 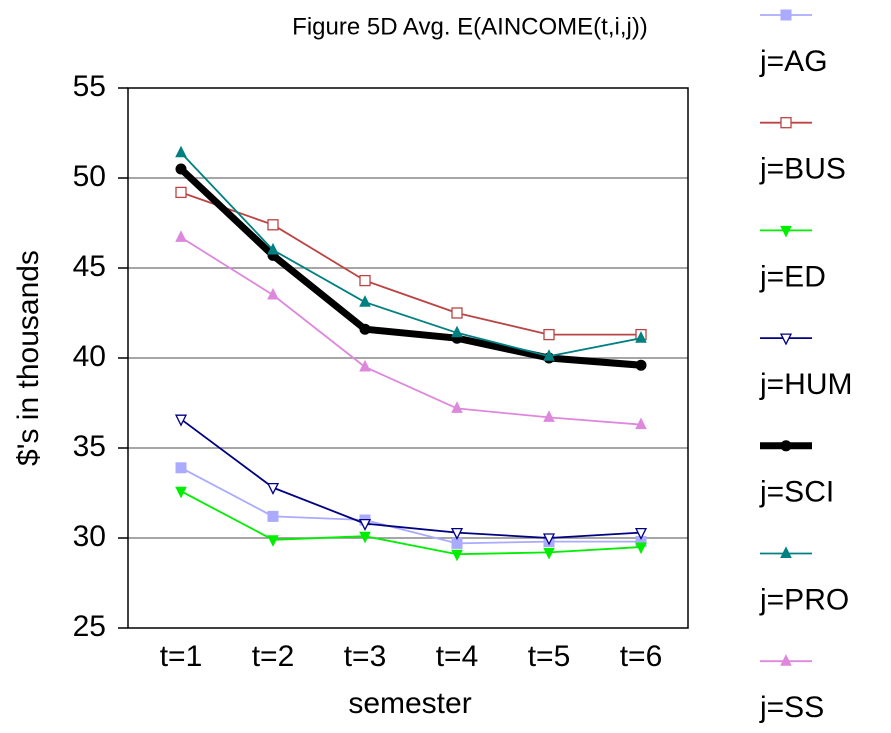 I want to click on x-tick-label: t=2, so click(x=273, y=656).